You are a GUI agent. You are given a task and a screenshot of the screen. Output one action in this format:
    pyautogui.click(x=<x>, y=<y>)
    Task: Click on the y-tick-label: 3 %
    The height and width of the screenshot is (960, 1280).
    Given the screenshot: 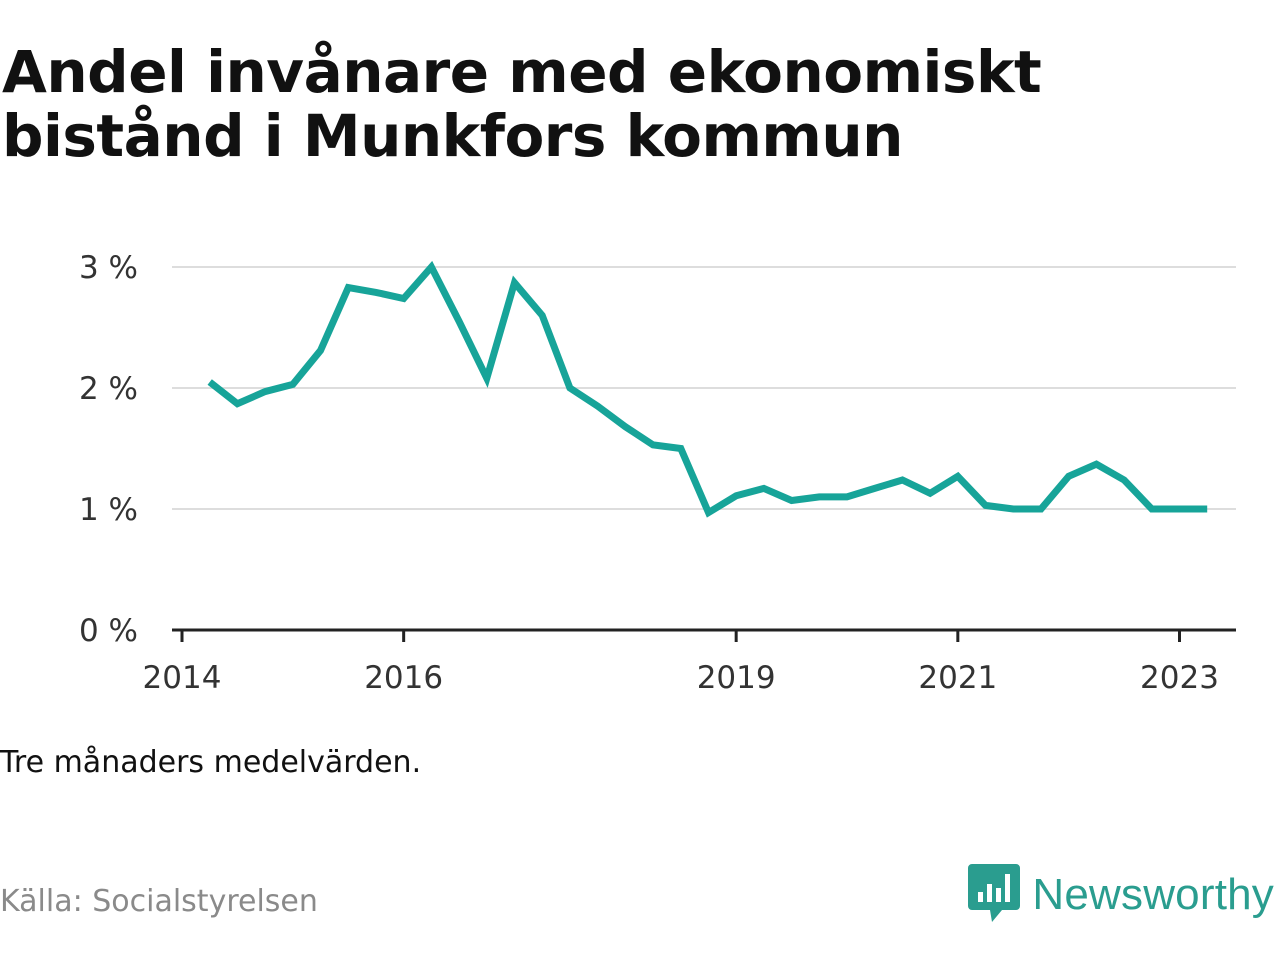 What is the action you would take?
    pyautogui.click(x=108, y=268)
    